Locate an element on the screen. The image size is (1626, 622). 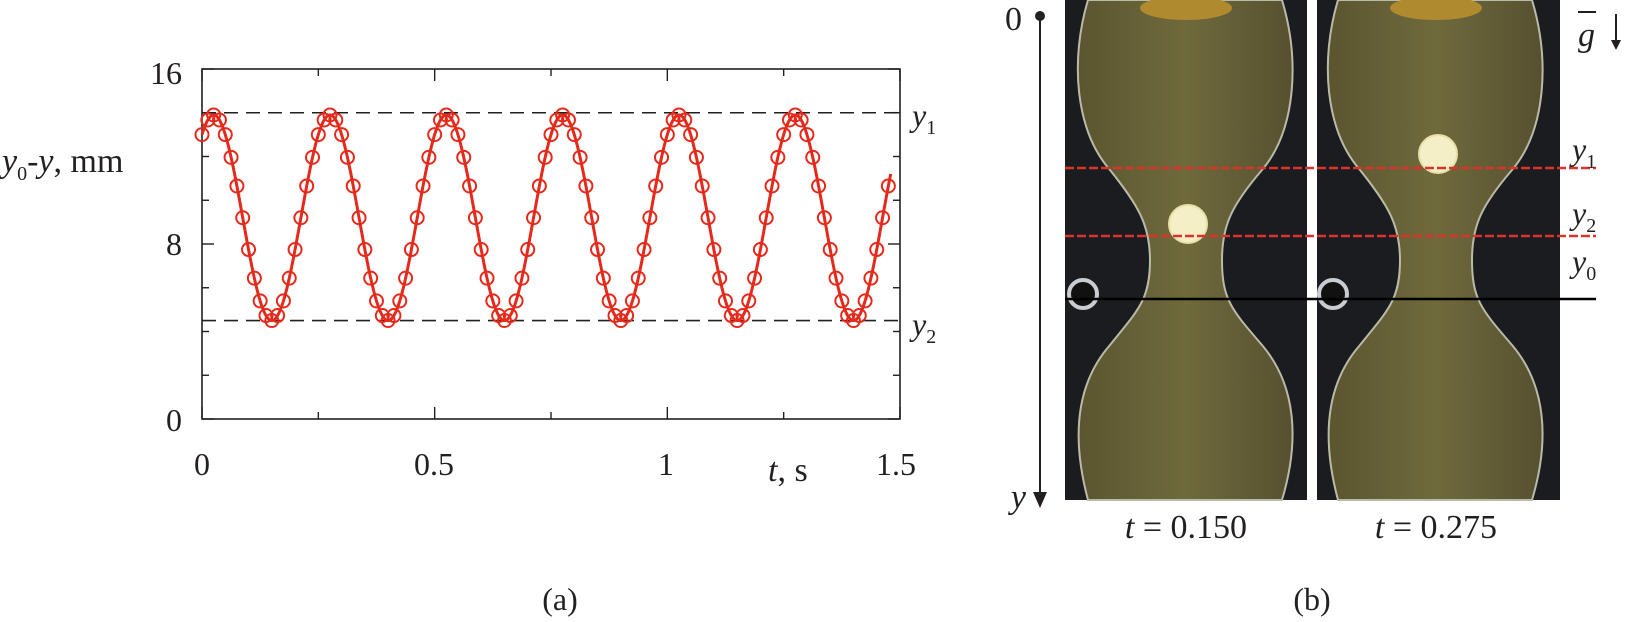
xtick-label-1.5: 1.5 is located at coordinates (896, 464).